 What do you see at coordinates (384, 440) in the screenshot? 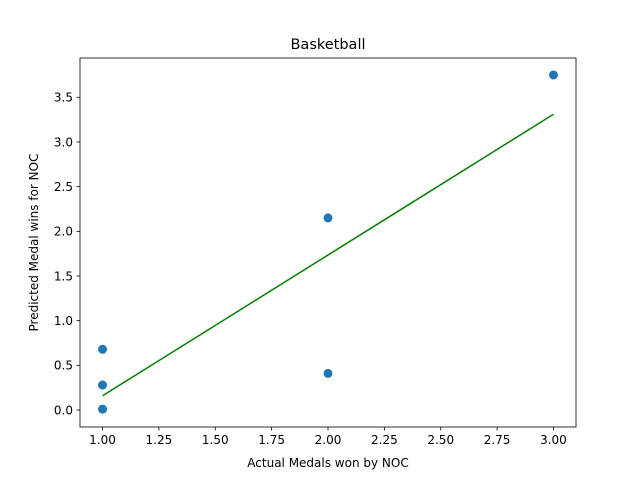
I see `x-tick-label: 2.25` at bounding box center [384, 440].